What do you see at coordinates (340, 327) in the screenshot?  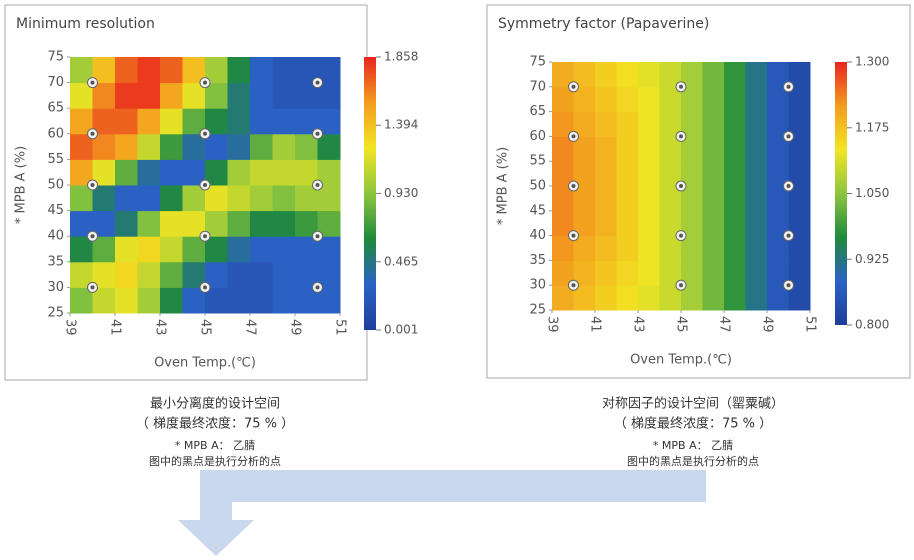 I see `x-tick-label: 51` at bounding box center [340, 327].